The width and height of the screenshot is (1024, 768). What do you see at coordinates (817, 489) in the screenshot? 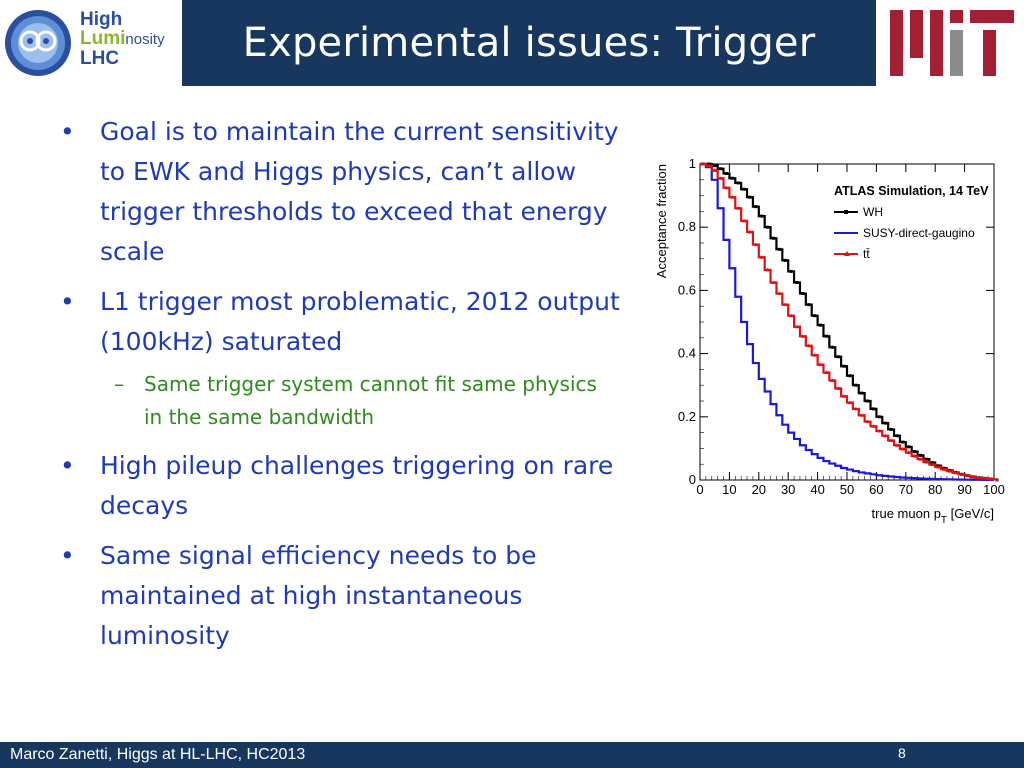
I see `x-tick-label: 40` at bounding box center [817, 489].